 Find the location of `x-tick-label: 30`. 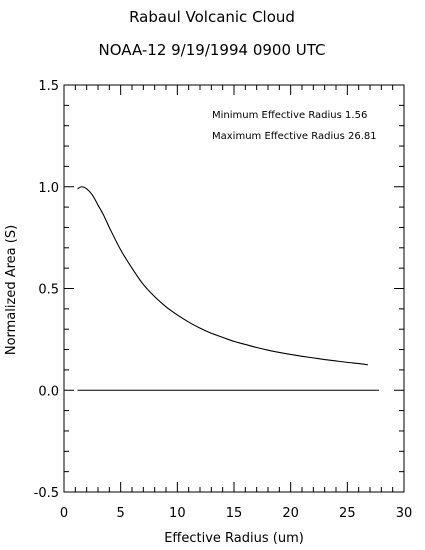

x-tick-label: 30 is located at coordinates (404, 513).